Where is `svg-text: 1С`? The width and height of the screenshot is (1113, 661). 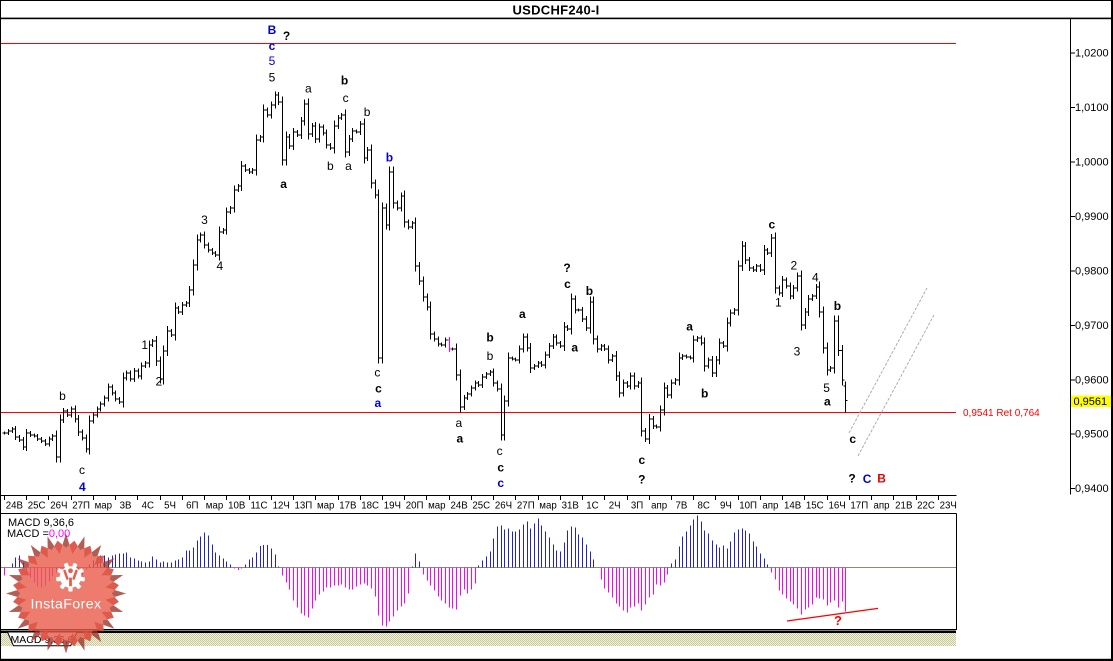 svg-text: 1С is located at coordinates (592, 506).